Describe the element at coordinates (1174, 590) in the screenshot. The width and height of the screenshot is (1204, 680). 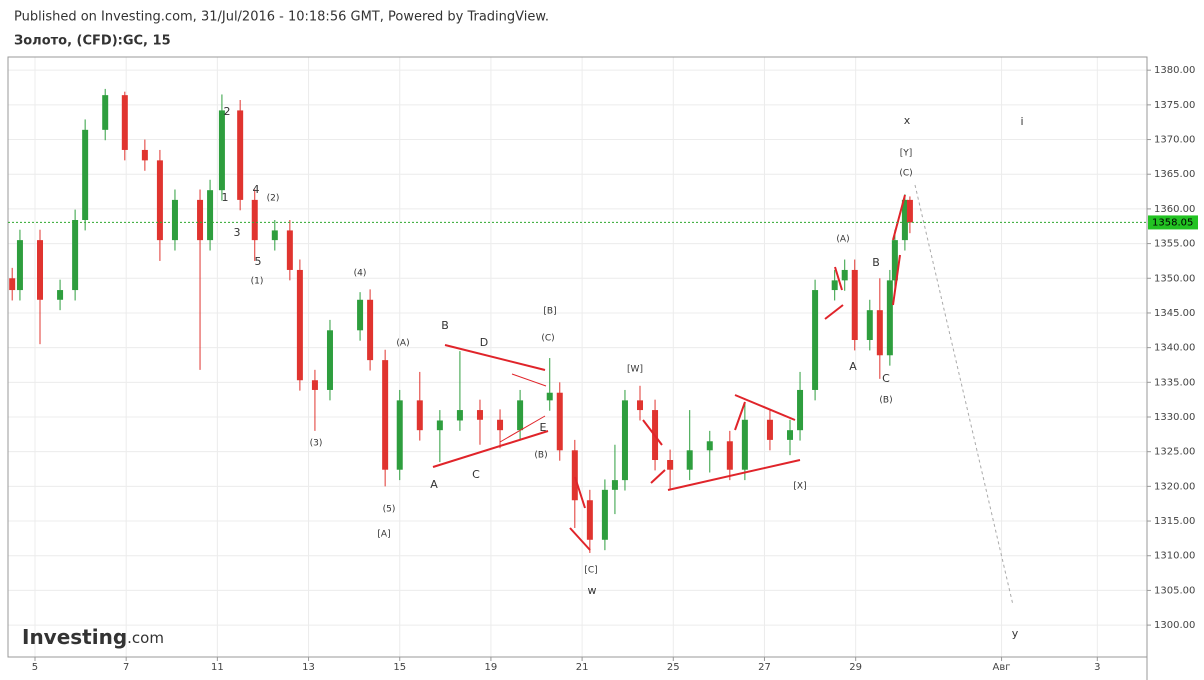
I see `y-tick-label: 1305.00` at that location.